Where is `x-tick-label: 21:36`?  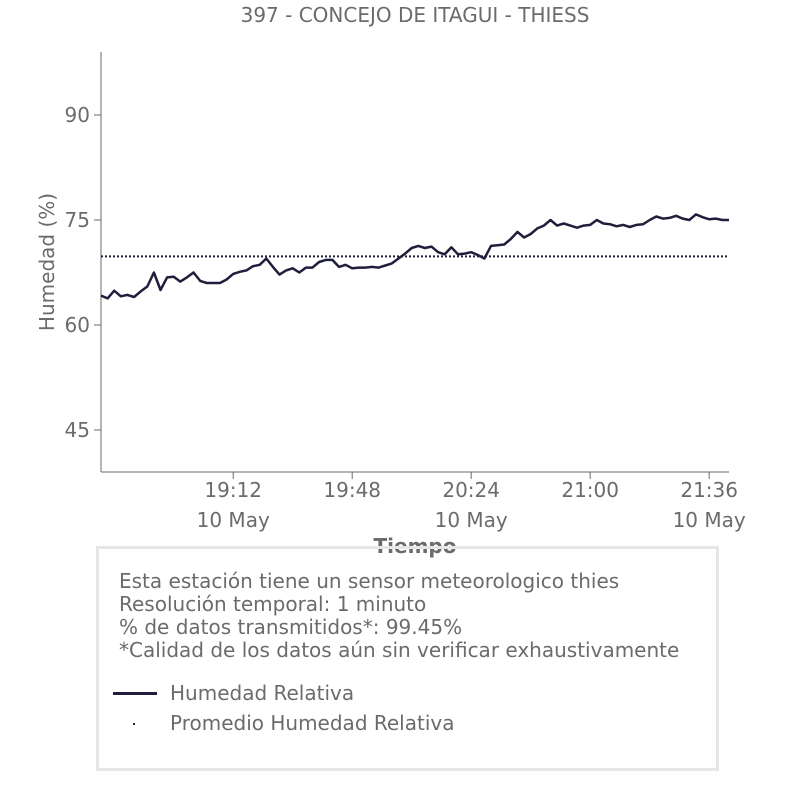
x-tick-label: 21:36 is located at coordinates (709, 490).